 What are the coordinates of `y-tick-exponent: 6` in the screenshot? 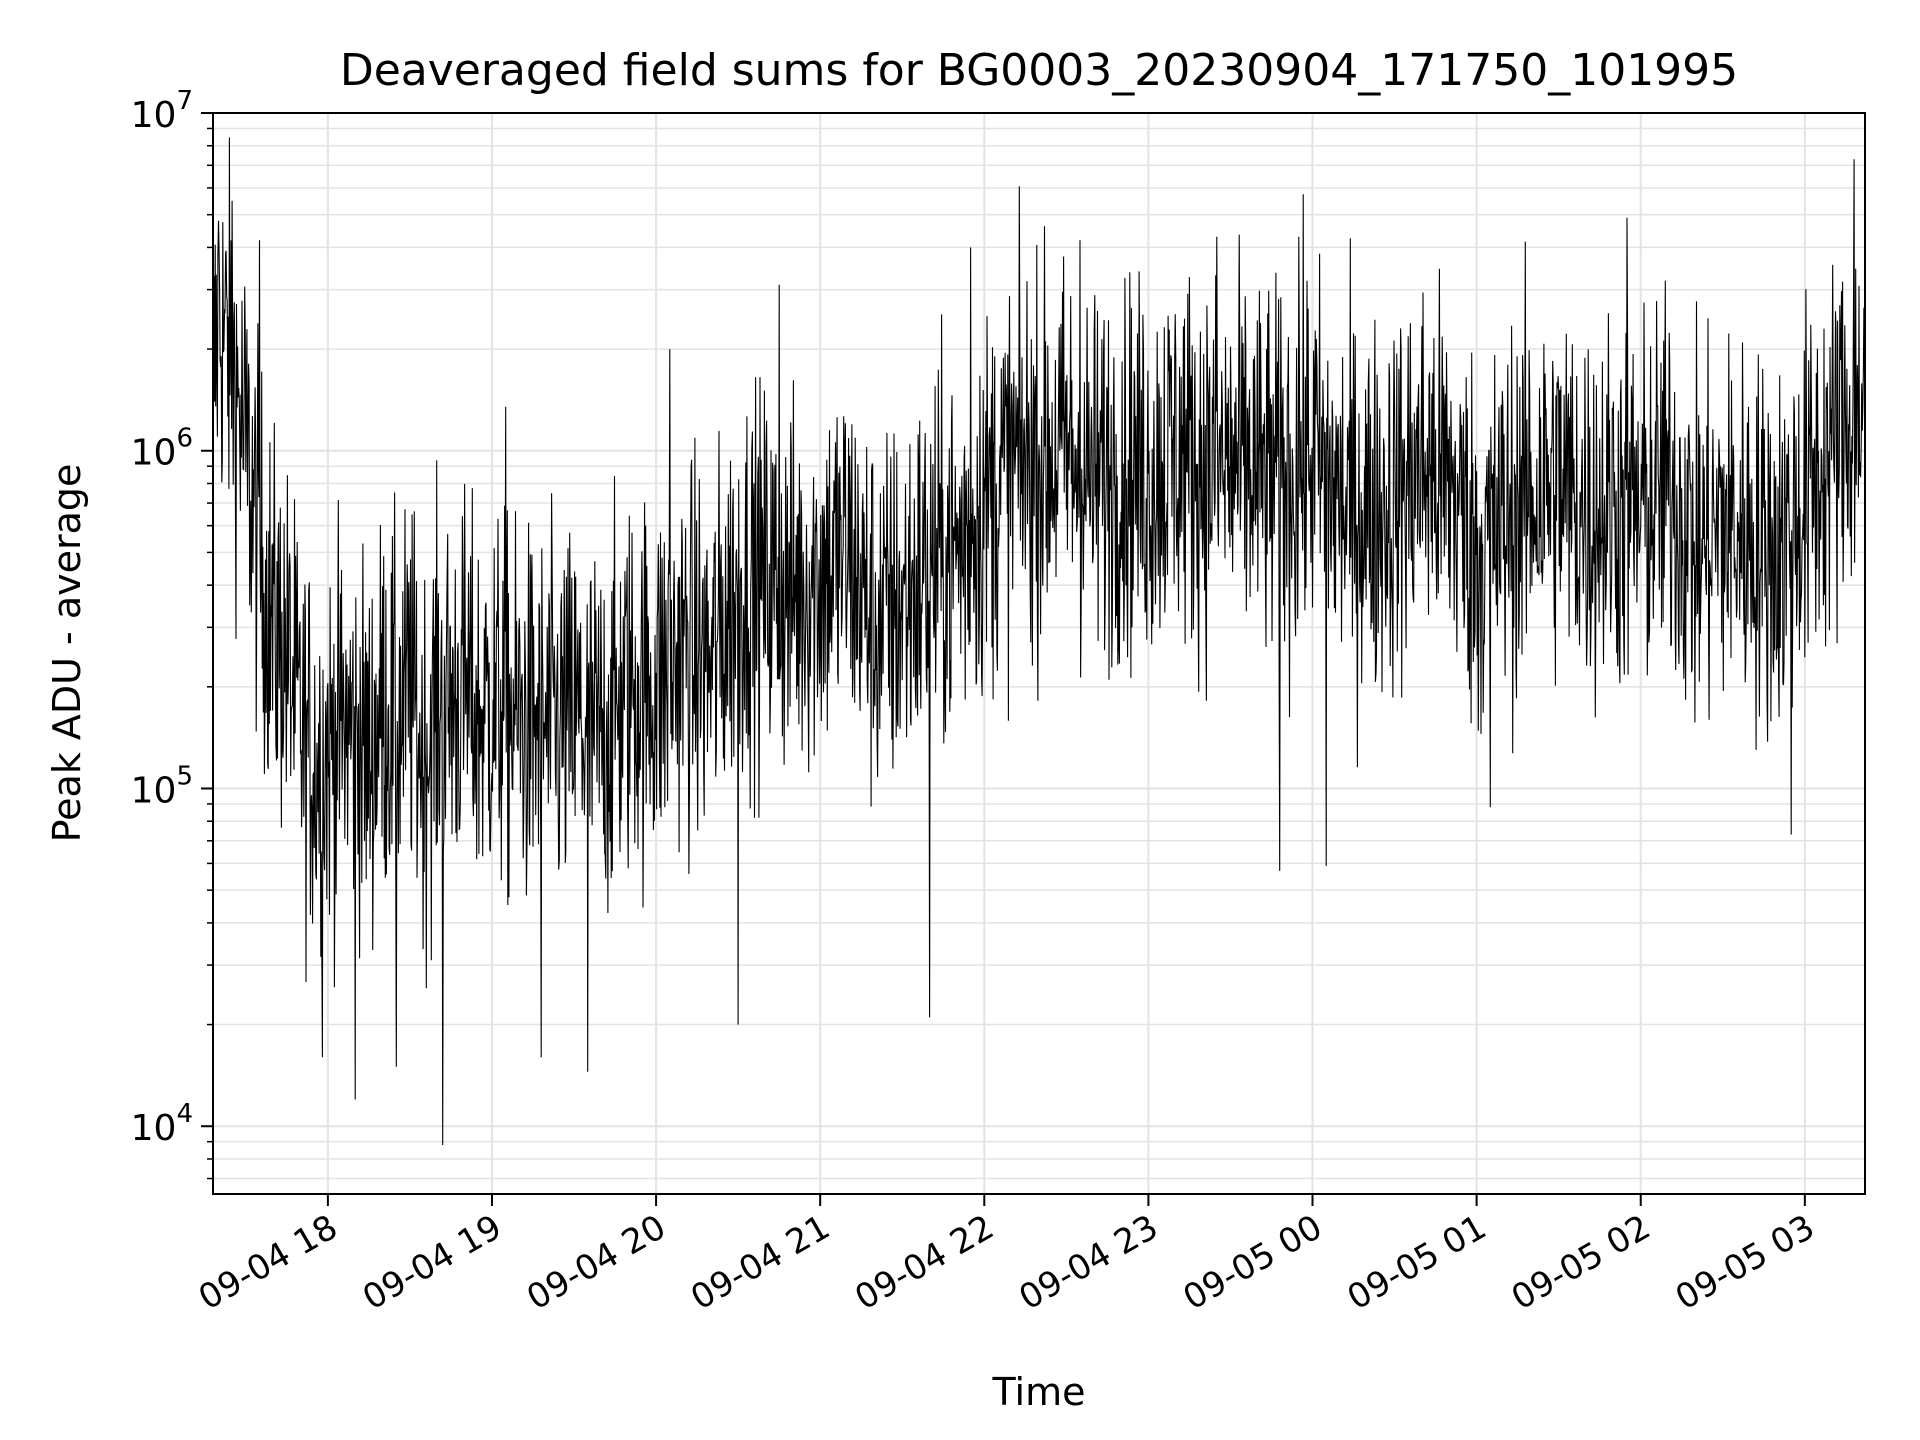 It's located at (184, 439).